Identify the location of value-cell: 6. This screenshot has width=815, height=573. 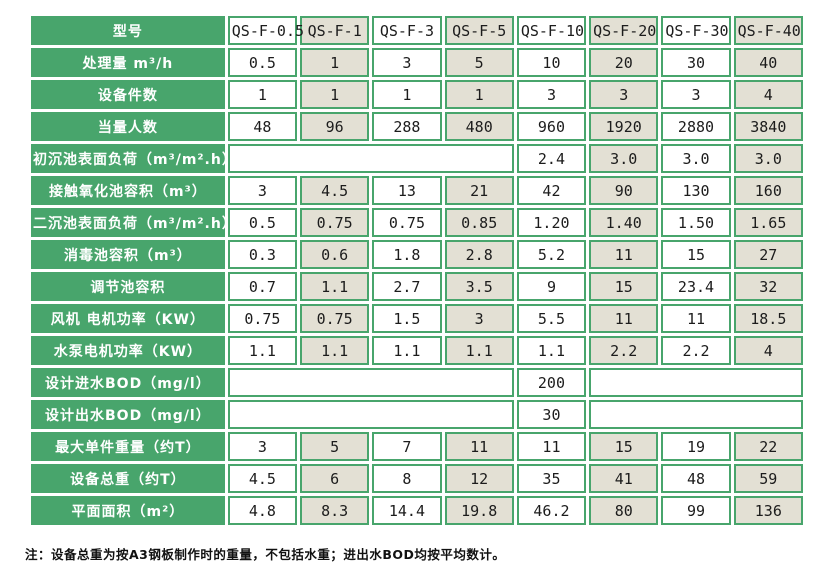
(335, 478).